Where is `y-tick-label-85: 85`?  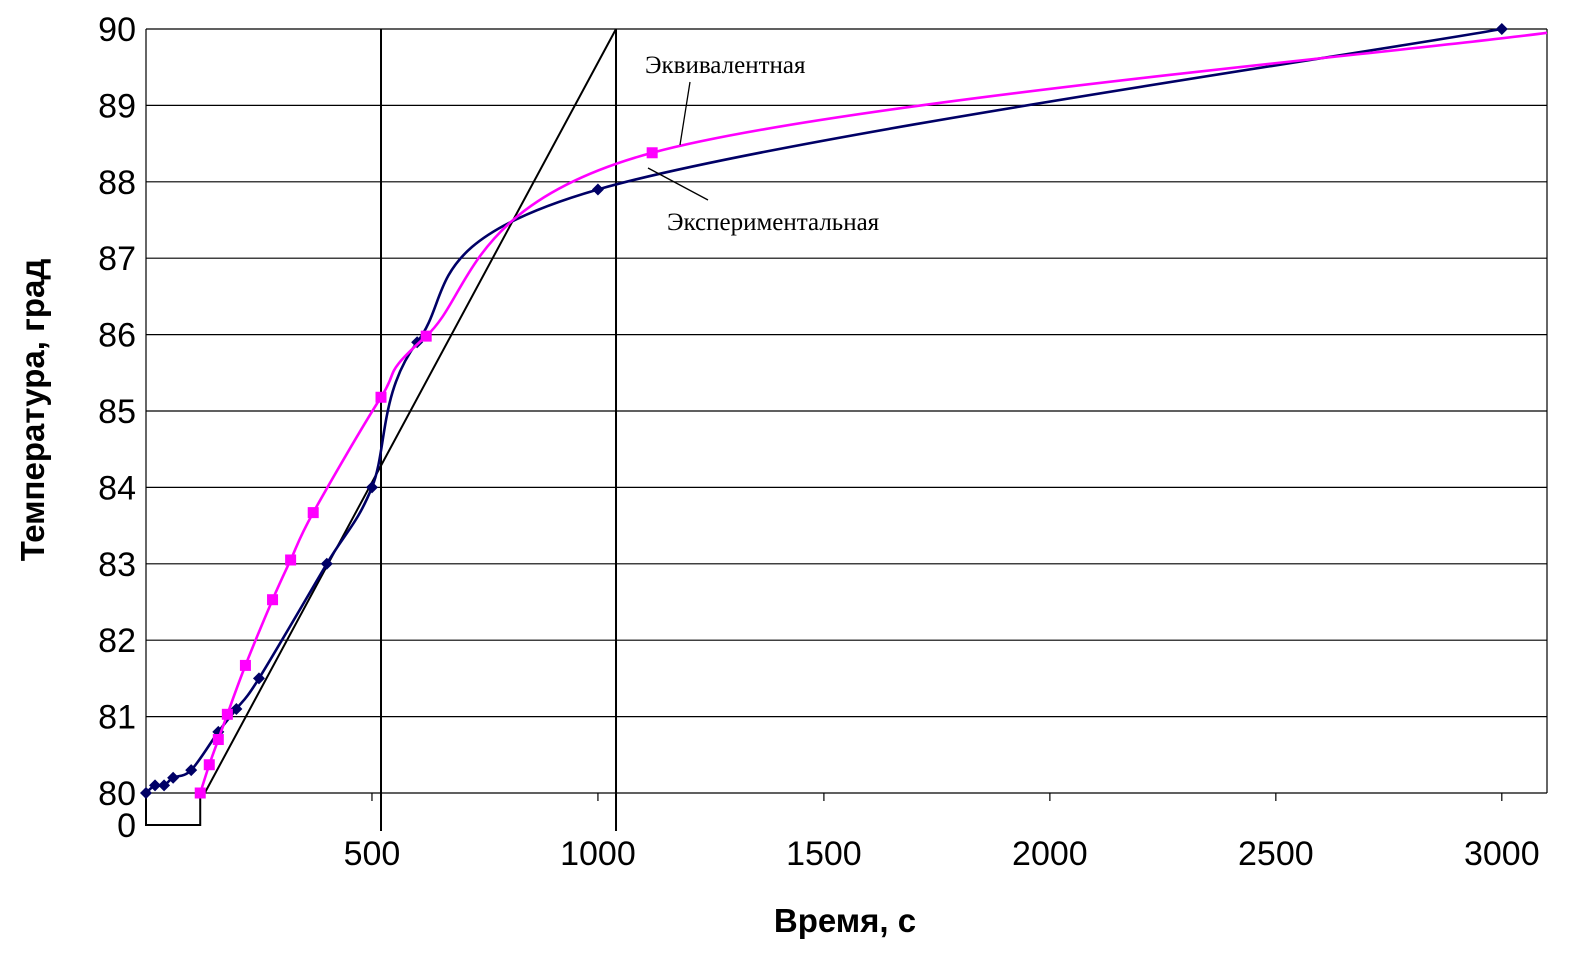 y-tick-label-85: 85 is located at coordinates (117, 412).